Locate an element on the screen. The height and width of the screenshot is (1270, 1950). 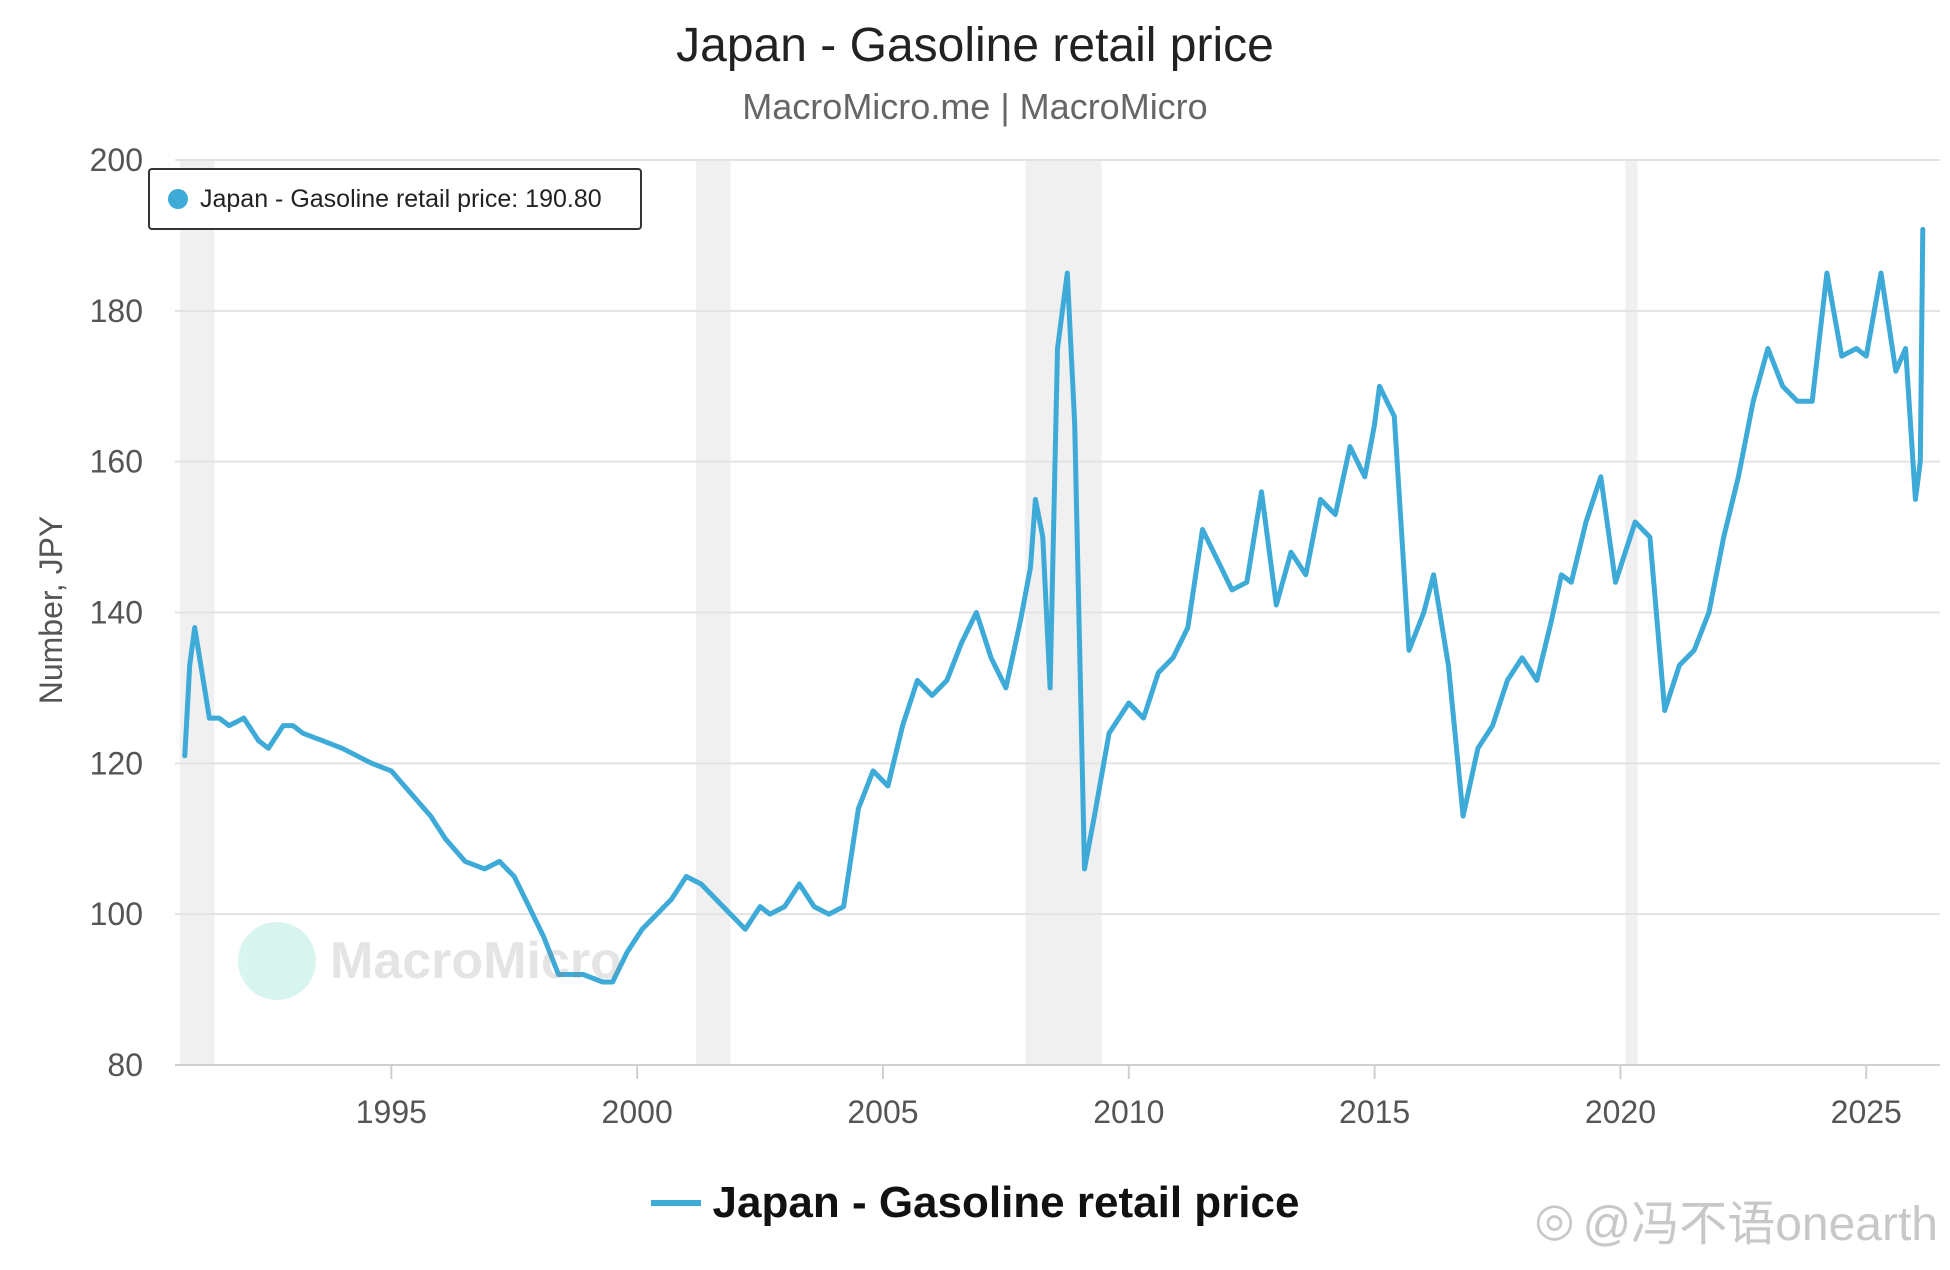
legend-label: Japan - Gasoline retail price is located at coordinates (1006, 1202).